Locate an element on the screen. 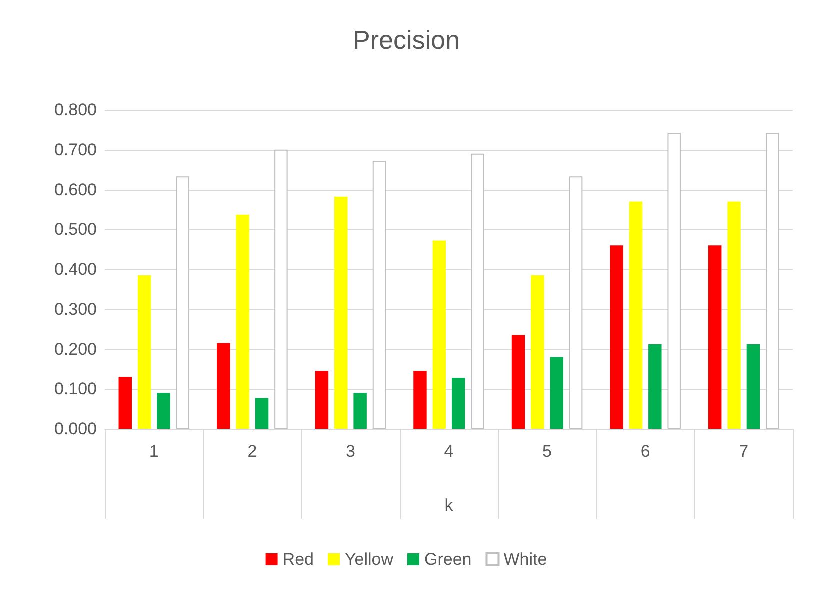 Image resolution: width=813 pixels, height=593 pixels. x-tick-label: 5 is located at coordinates (547, 451).